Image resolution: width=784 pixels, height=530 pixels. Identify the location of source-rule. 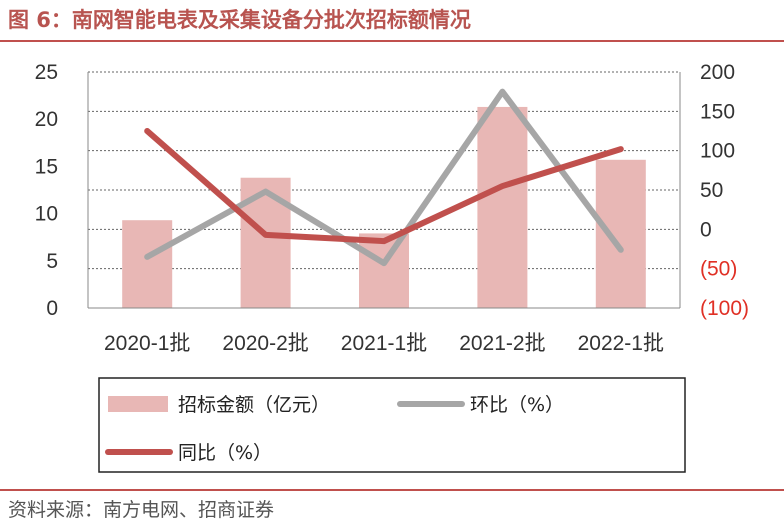
(392, 490).